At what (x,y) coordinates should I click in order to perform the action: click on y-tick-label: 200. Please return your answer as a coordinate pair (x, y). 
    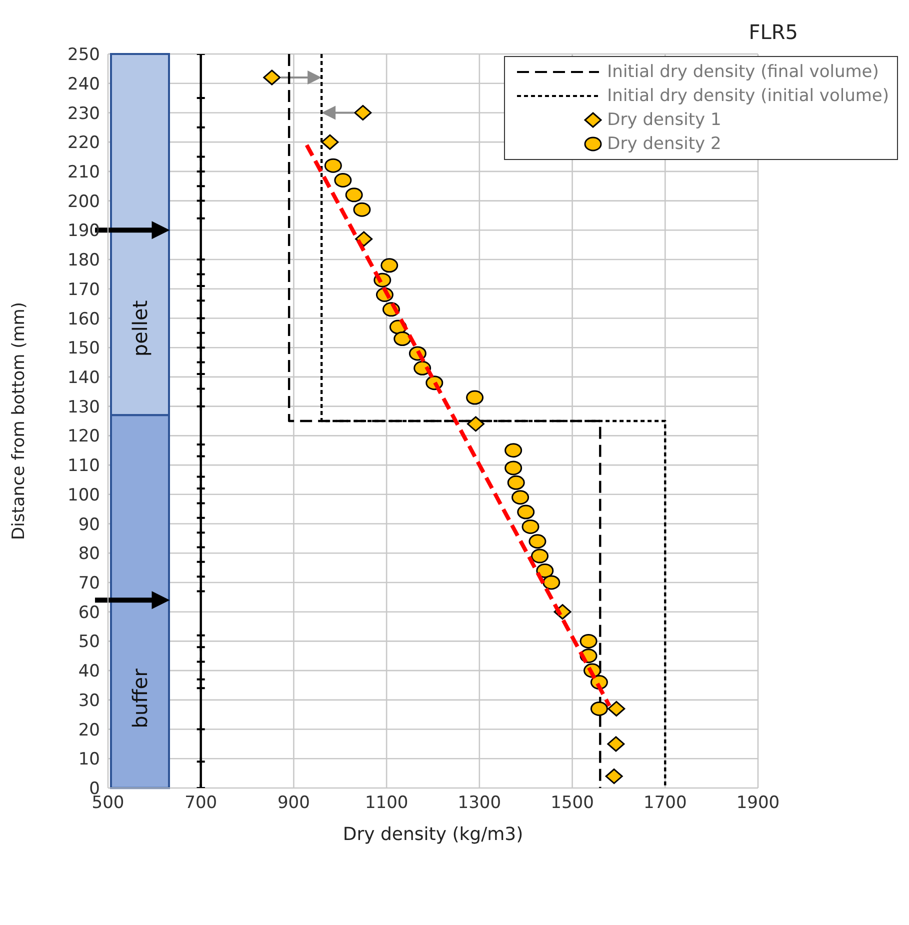
    Looking at the image, I should click on (84, 202).